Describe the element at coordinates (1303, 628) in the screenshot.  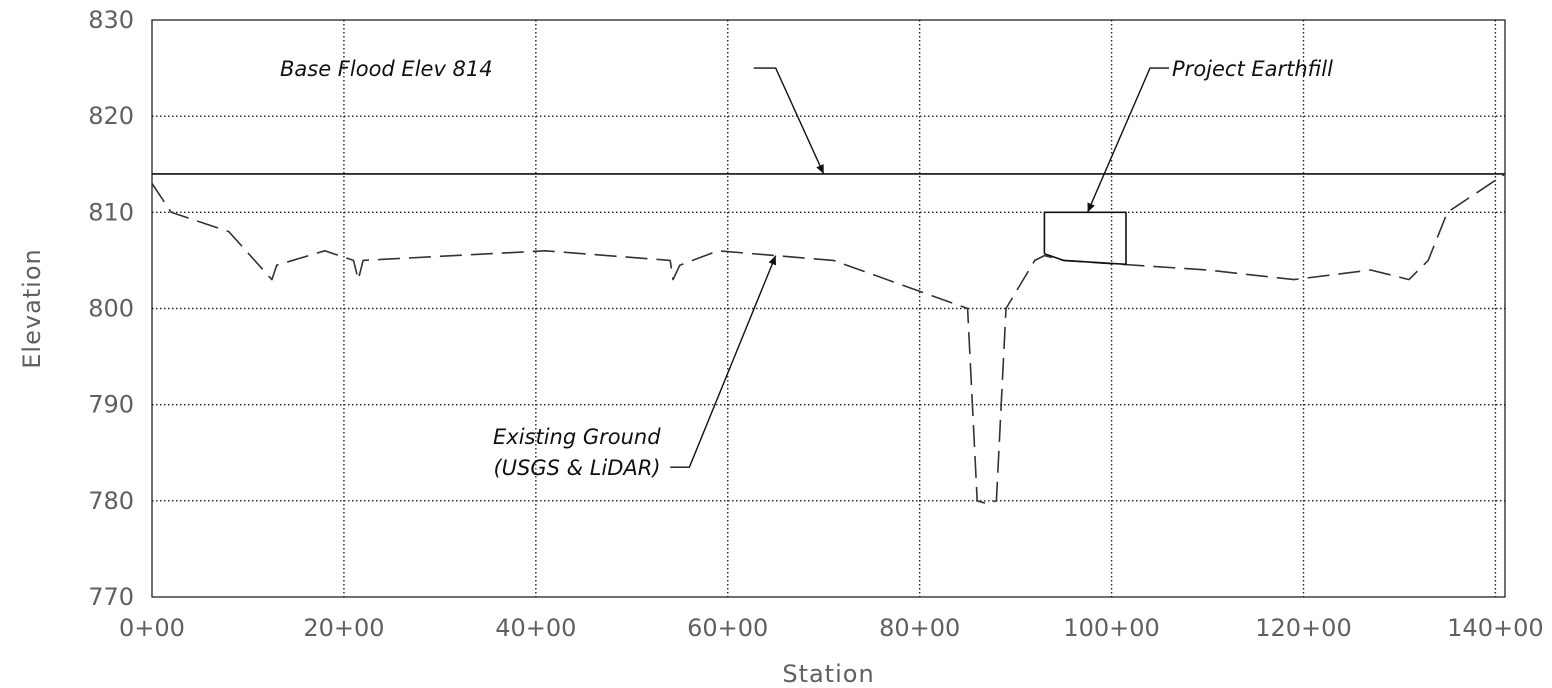
I see `x-tick-label: 120+00` at that location.